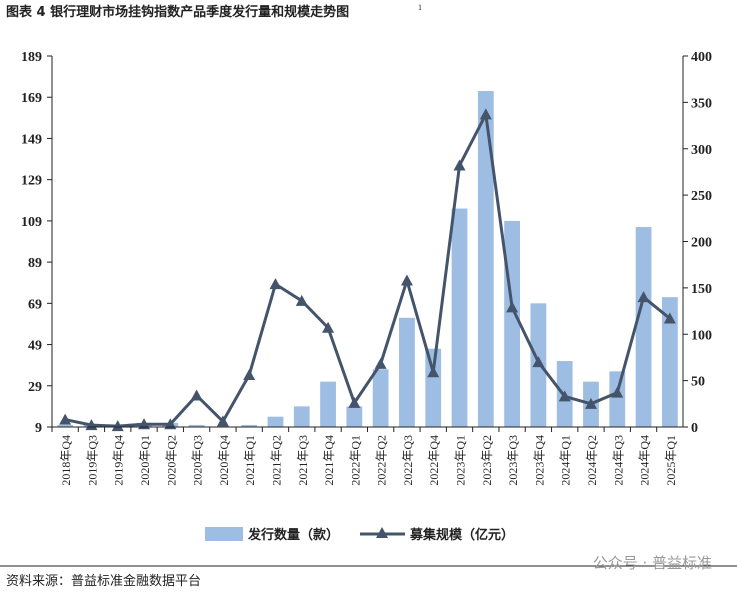  I want to click on y-tick-label: 129, so click(31, 181).